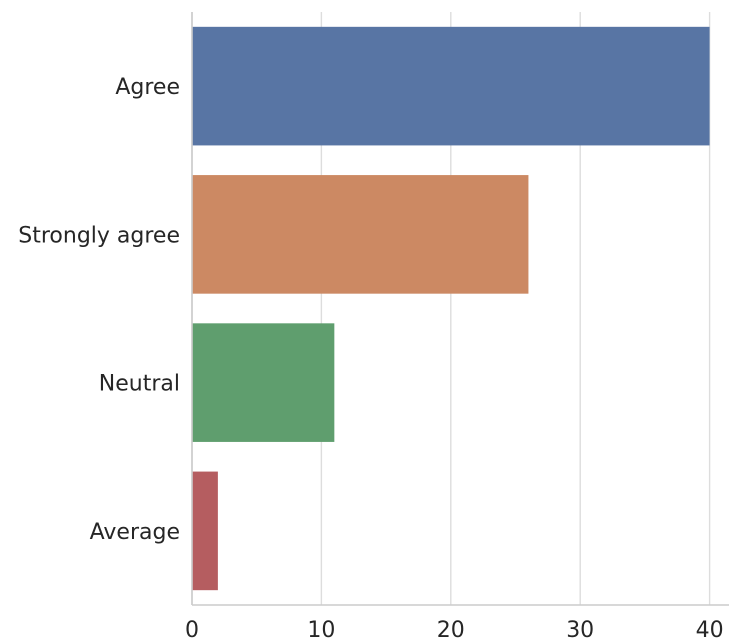 Image resolution: width=730 pixels, height=640 pixels. I want to click on x-tick-label: 0, so click(192, 629).